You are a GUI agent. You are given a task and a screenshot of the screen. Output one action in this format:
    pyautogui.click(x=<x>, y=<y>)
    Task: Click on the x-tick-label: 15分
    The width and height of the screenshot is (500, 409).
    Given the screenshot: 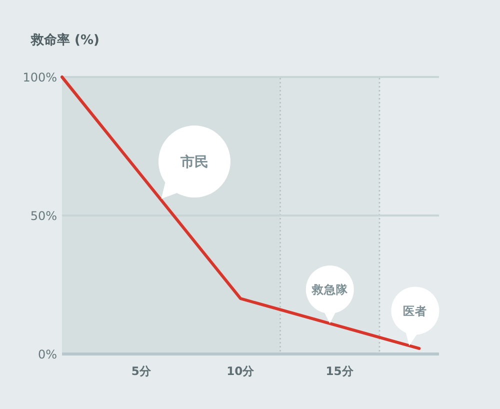 What is the action you would take?
    pyautogui.click(x=340, y=371)
    